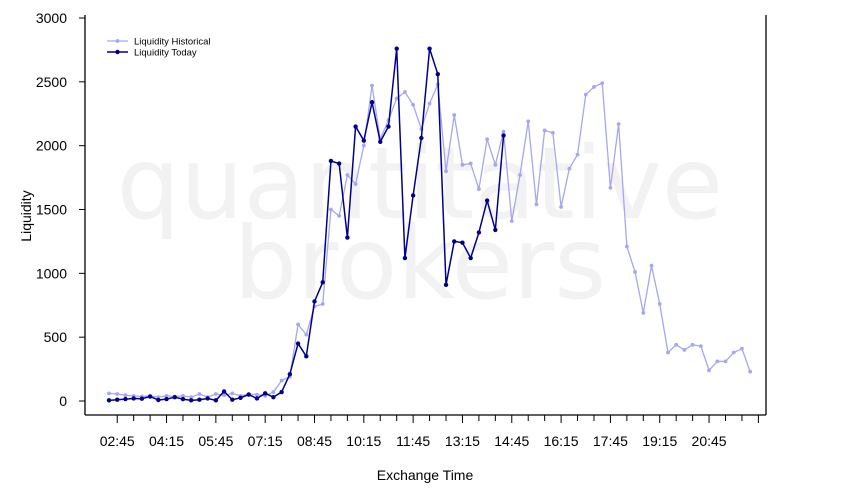 The image size is (850, 500). What do you see at coordinates (561, 441) in the screenshot?
I see `x-tick-label: 16:15` at bounding box center [561, 441].